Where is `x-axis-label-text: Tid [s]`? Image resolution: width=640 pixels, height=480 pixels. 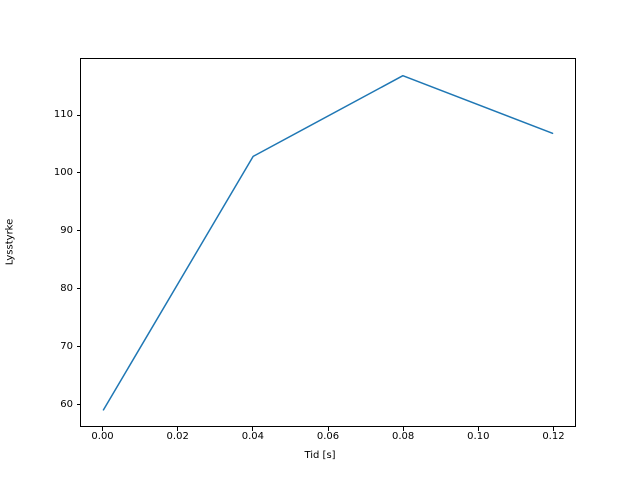 x-axis-label-text: Tid [s] is located at coordinates (320, 455).